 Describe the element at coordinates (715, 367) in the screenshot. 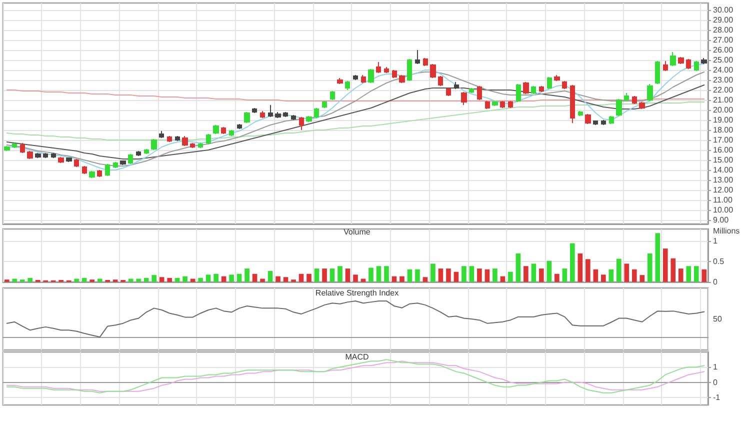

I see `y-tick-label: 1` at that location.